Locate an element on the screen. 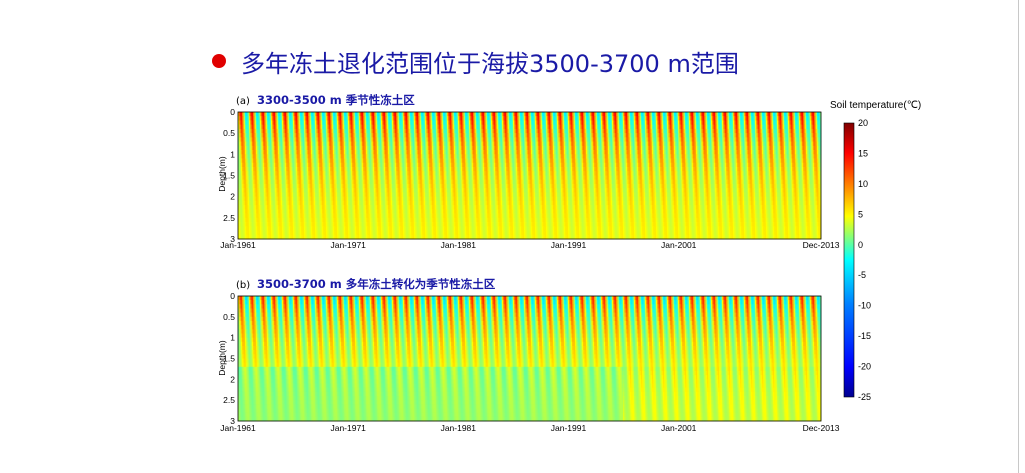  slide-title: 多年冻土退化范围位于海拔3500-3700 m范围 is located at coordinates (475, 61).